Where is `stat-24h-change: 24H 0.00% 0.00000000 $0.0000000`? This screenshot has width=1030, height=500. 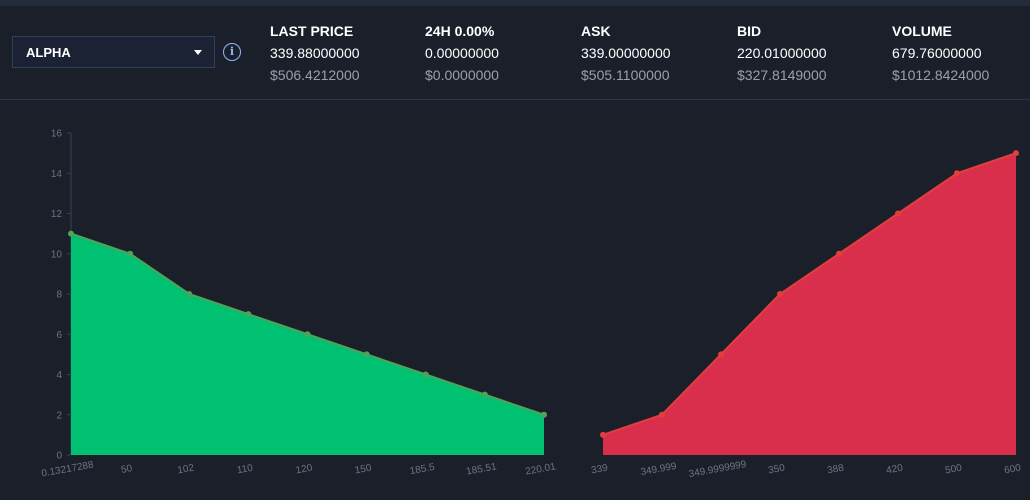
stat-24h-change: 24H 0.00% 0.00000000 $0.0000000 is located at coordinates (462, 53).